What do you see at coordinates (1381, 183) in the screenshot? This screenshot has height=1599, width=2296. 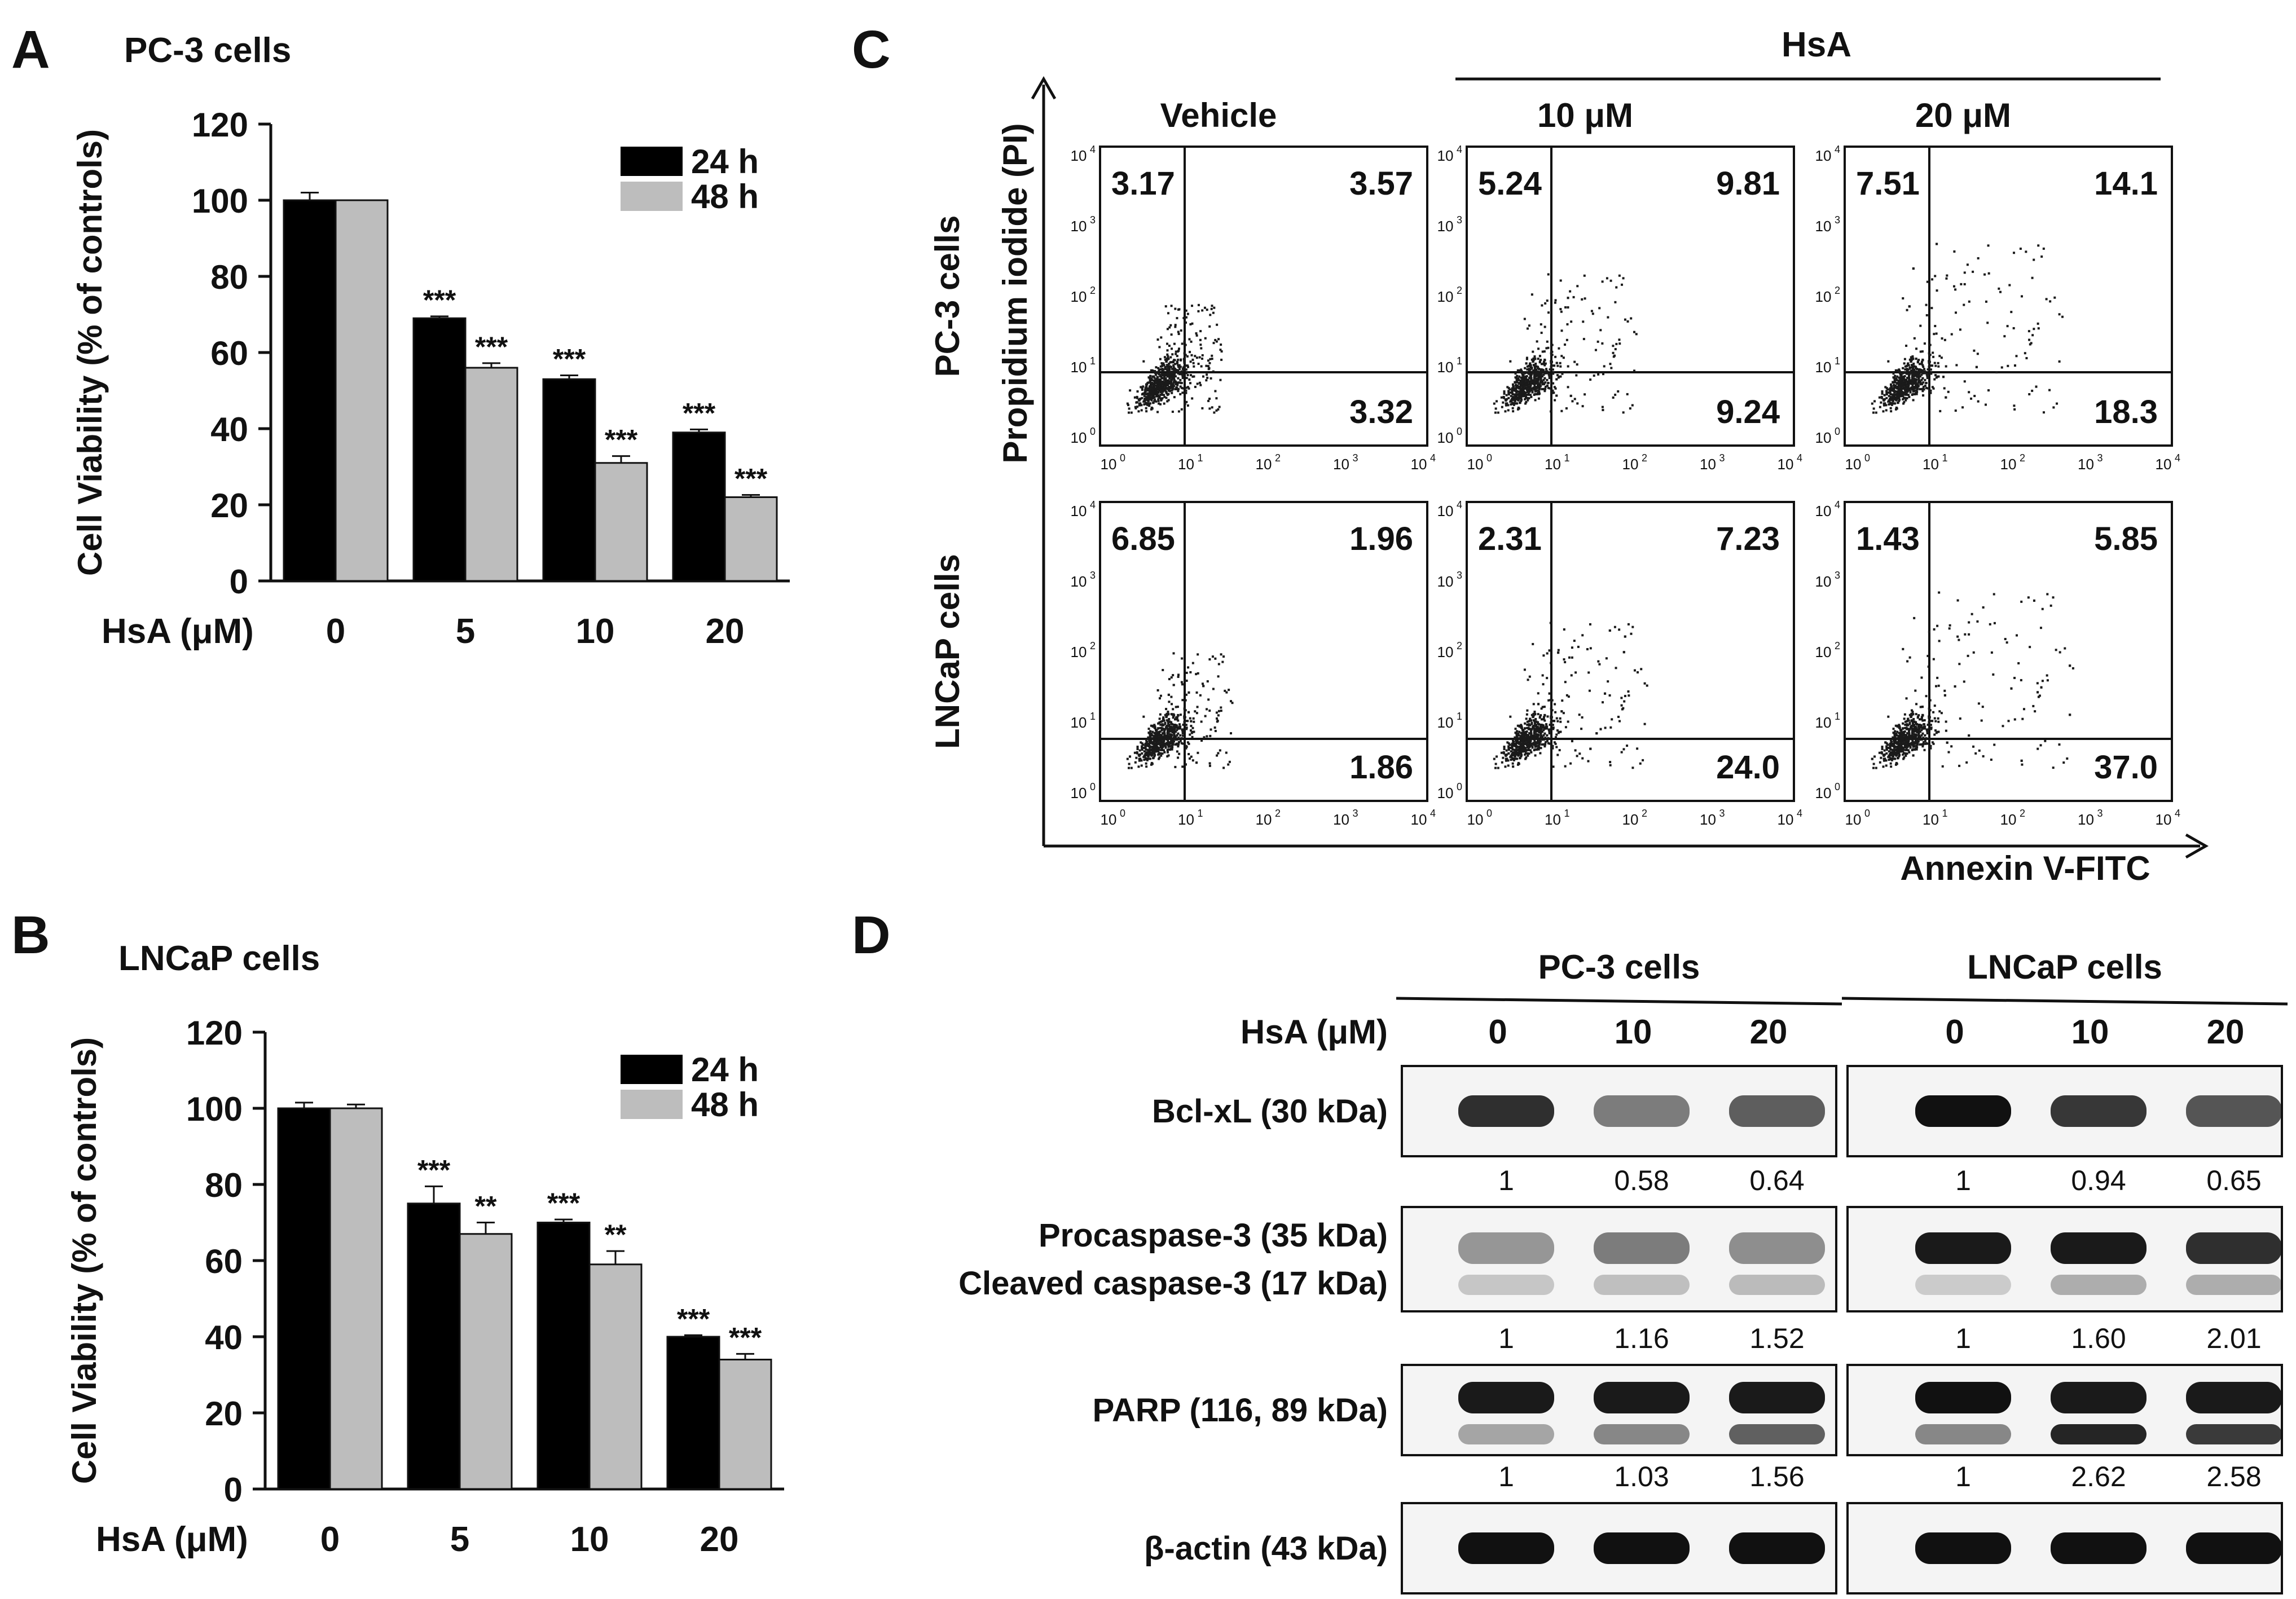 I see `quadrant-upper-right-value: 3.57` at bounding box center [1381, 183].